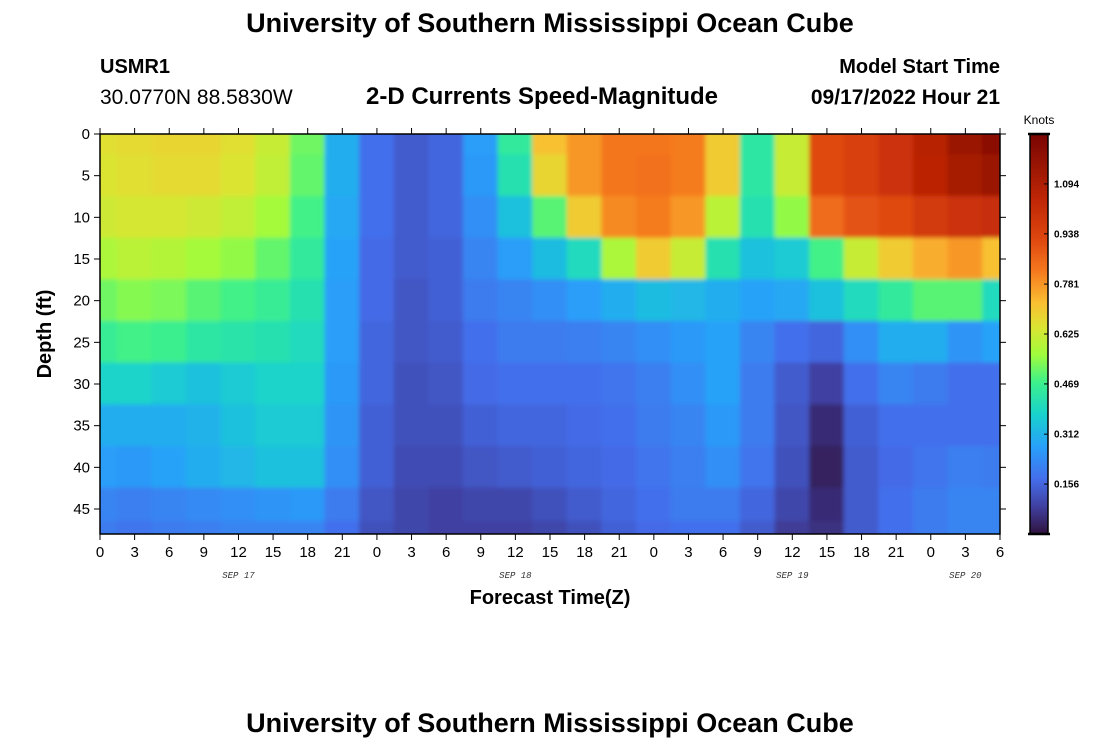 The height and width of the screenshot is (750, 1100). I want to click on y-tick-label: 30, so click(81, 384).